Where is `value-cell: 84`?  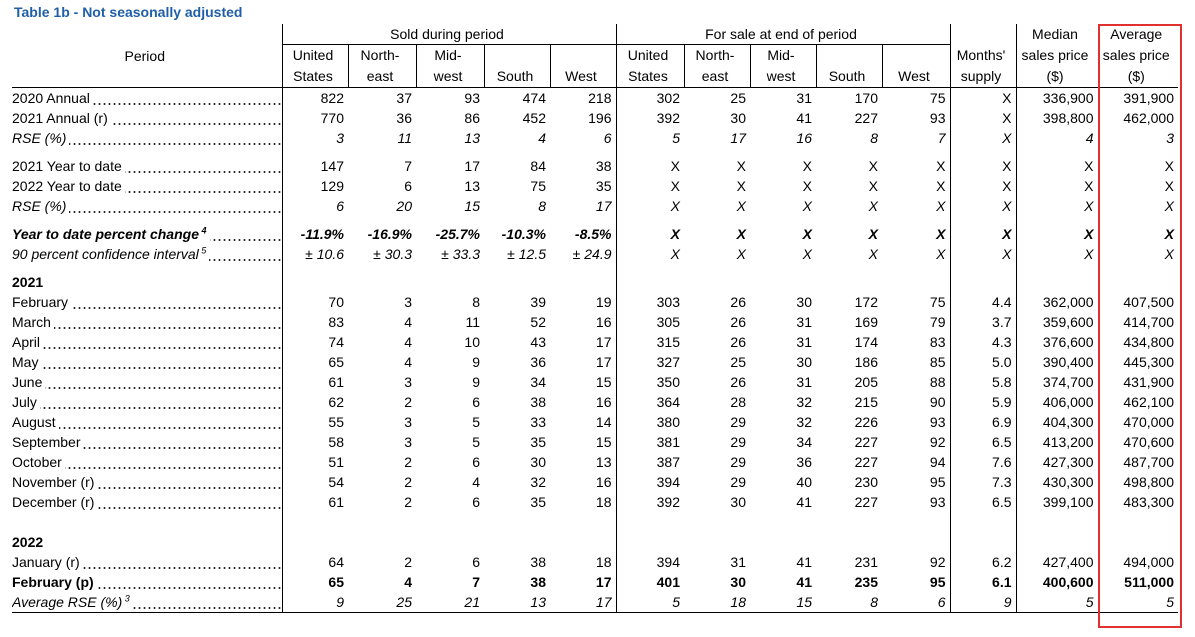
value-cell: 84 is located at coordinates (538, 166).